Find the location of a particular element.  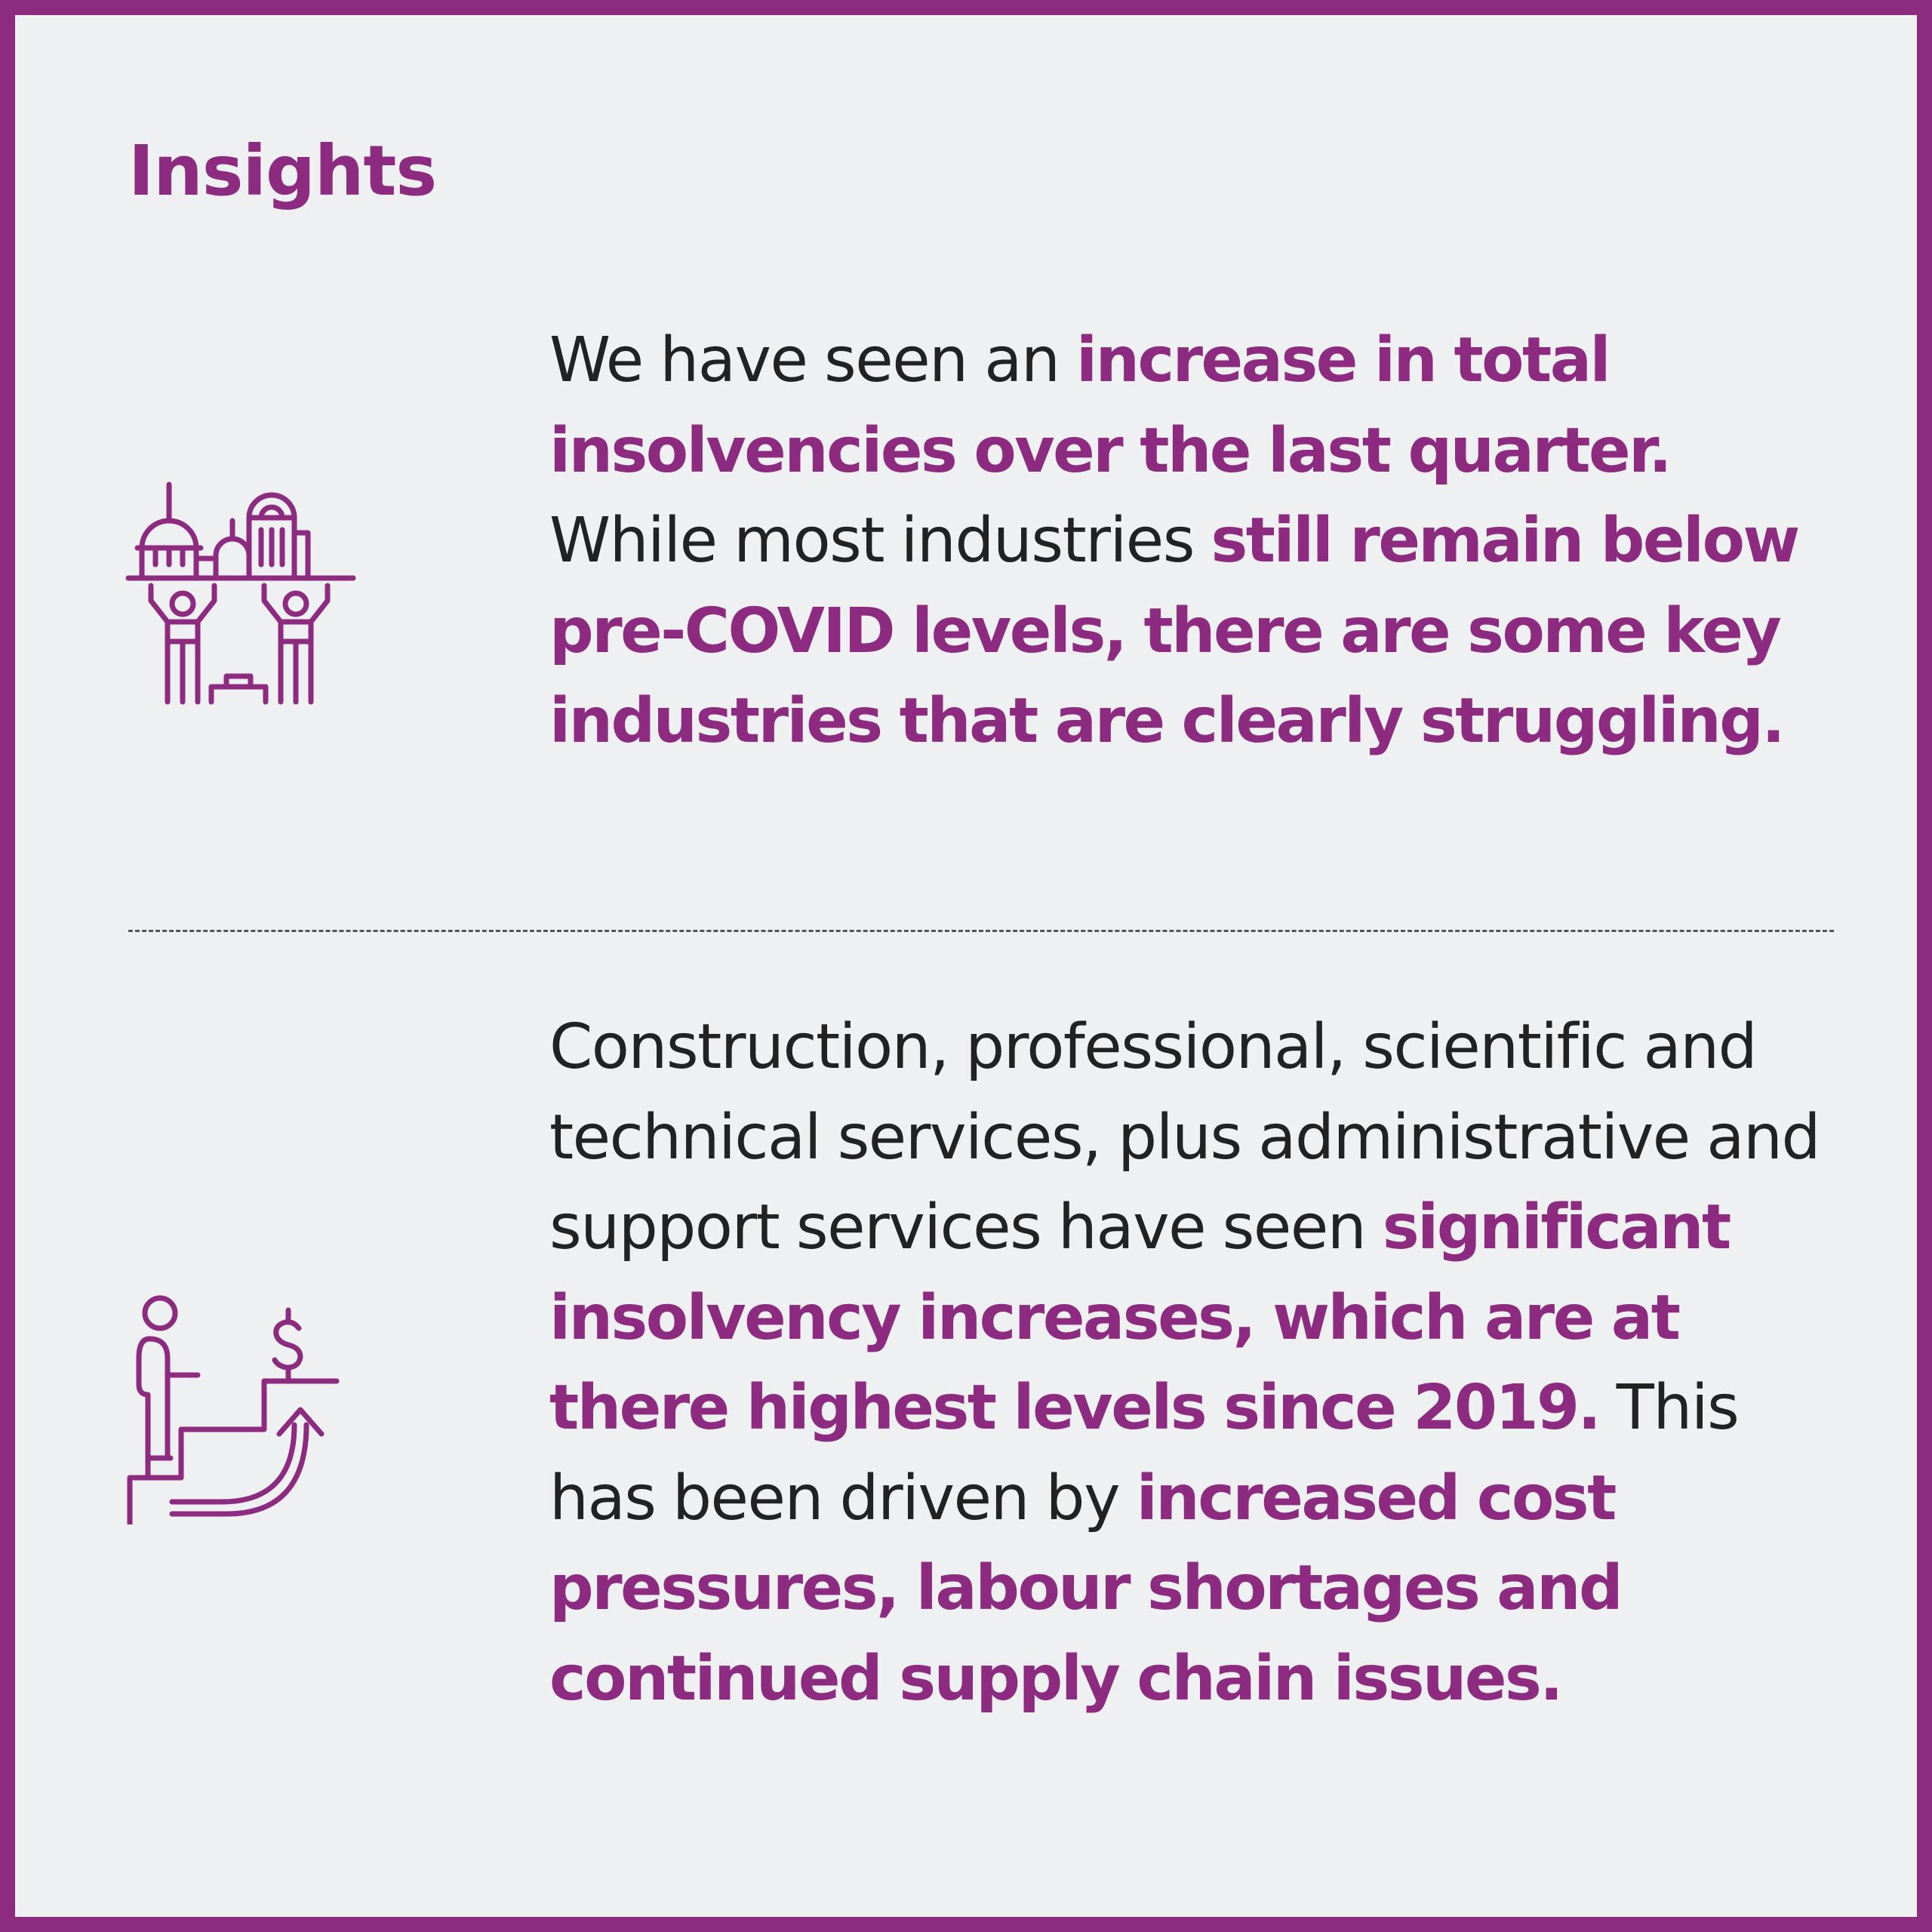

insight-1-text-plain: We have seen an is located at coordinates (812, 360).